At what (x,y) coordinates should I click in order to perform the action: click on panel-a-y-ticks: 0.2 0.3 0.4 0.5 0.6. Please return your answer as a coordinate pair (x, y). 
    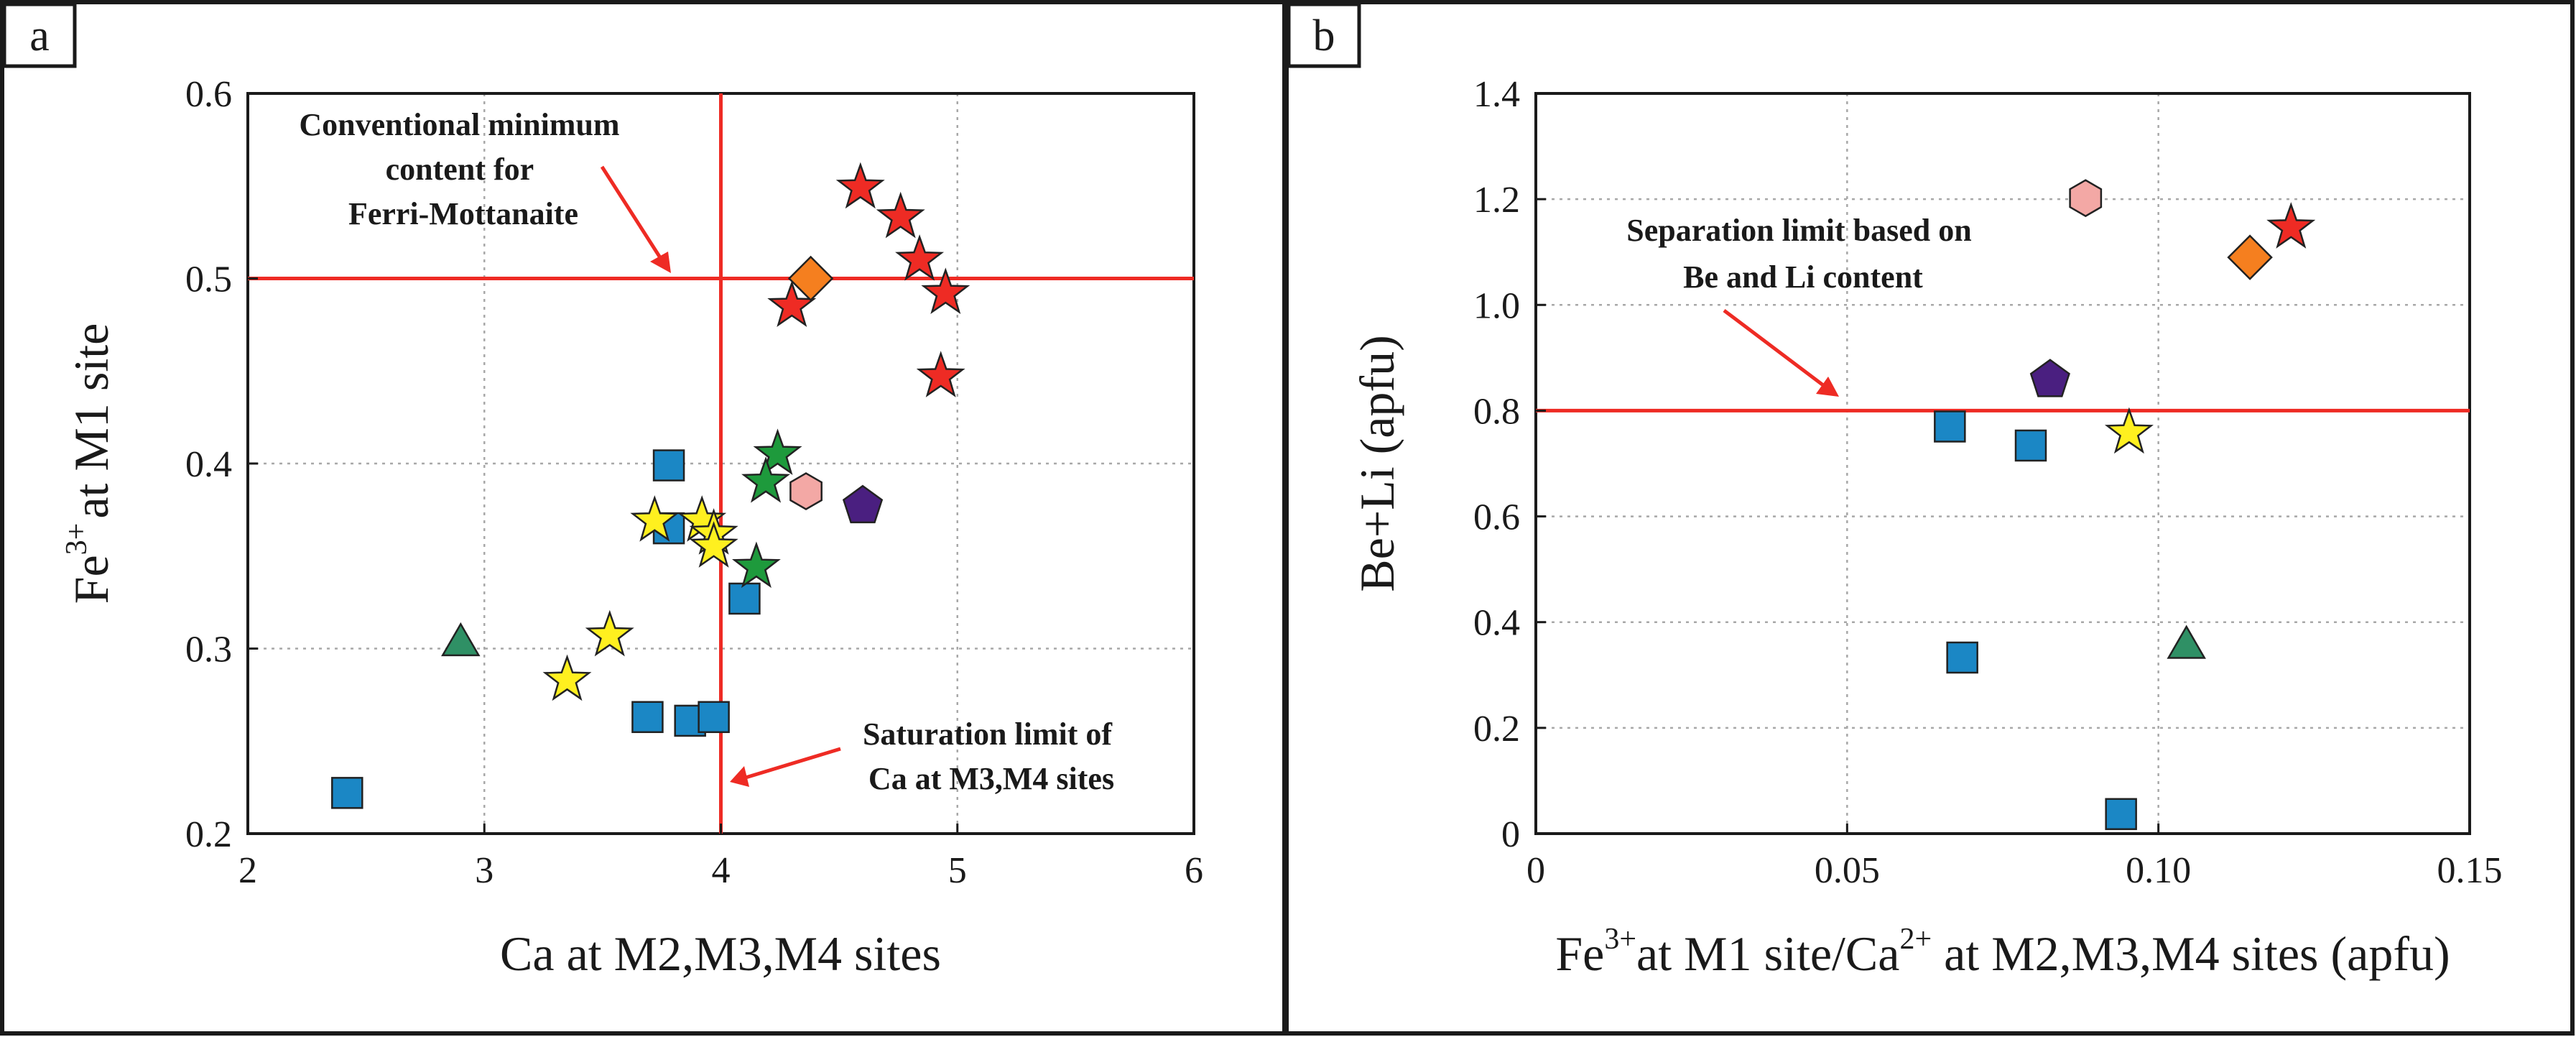
    Looking at the image, I should click on (221, 464).